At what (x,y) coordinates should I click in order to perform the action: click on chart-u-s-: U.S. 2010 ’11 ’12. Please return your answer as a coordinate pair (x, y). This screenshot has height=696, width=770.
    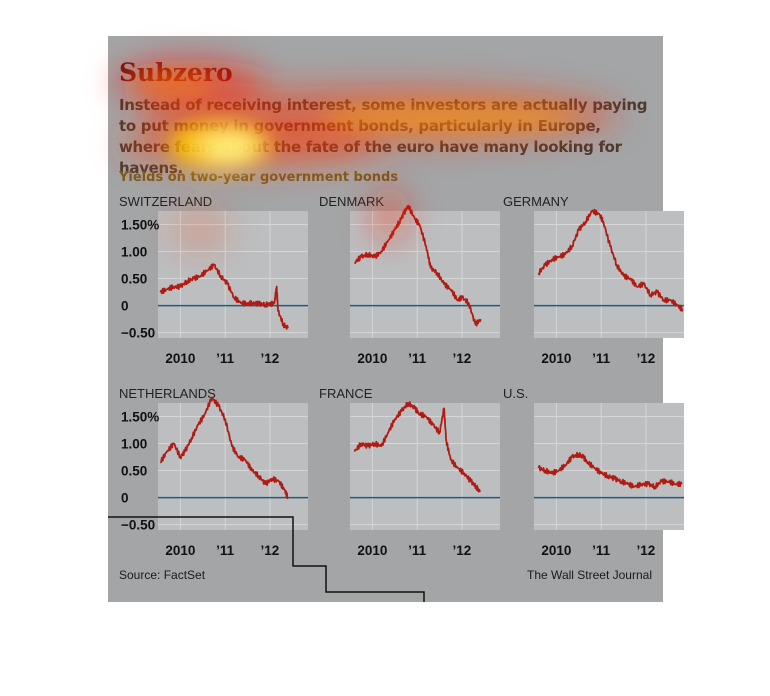
    Looking at the image, I should click on (593, 472).